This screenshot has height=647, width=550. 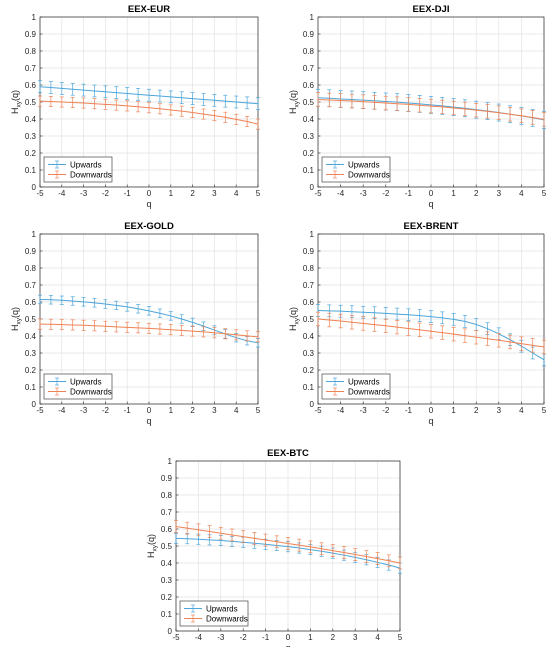 I want to click on chart-title: EEX-EUR, so click(x=149, y=9).